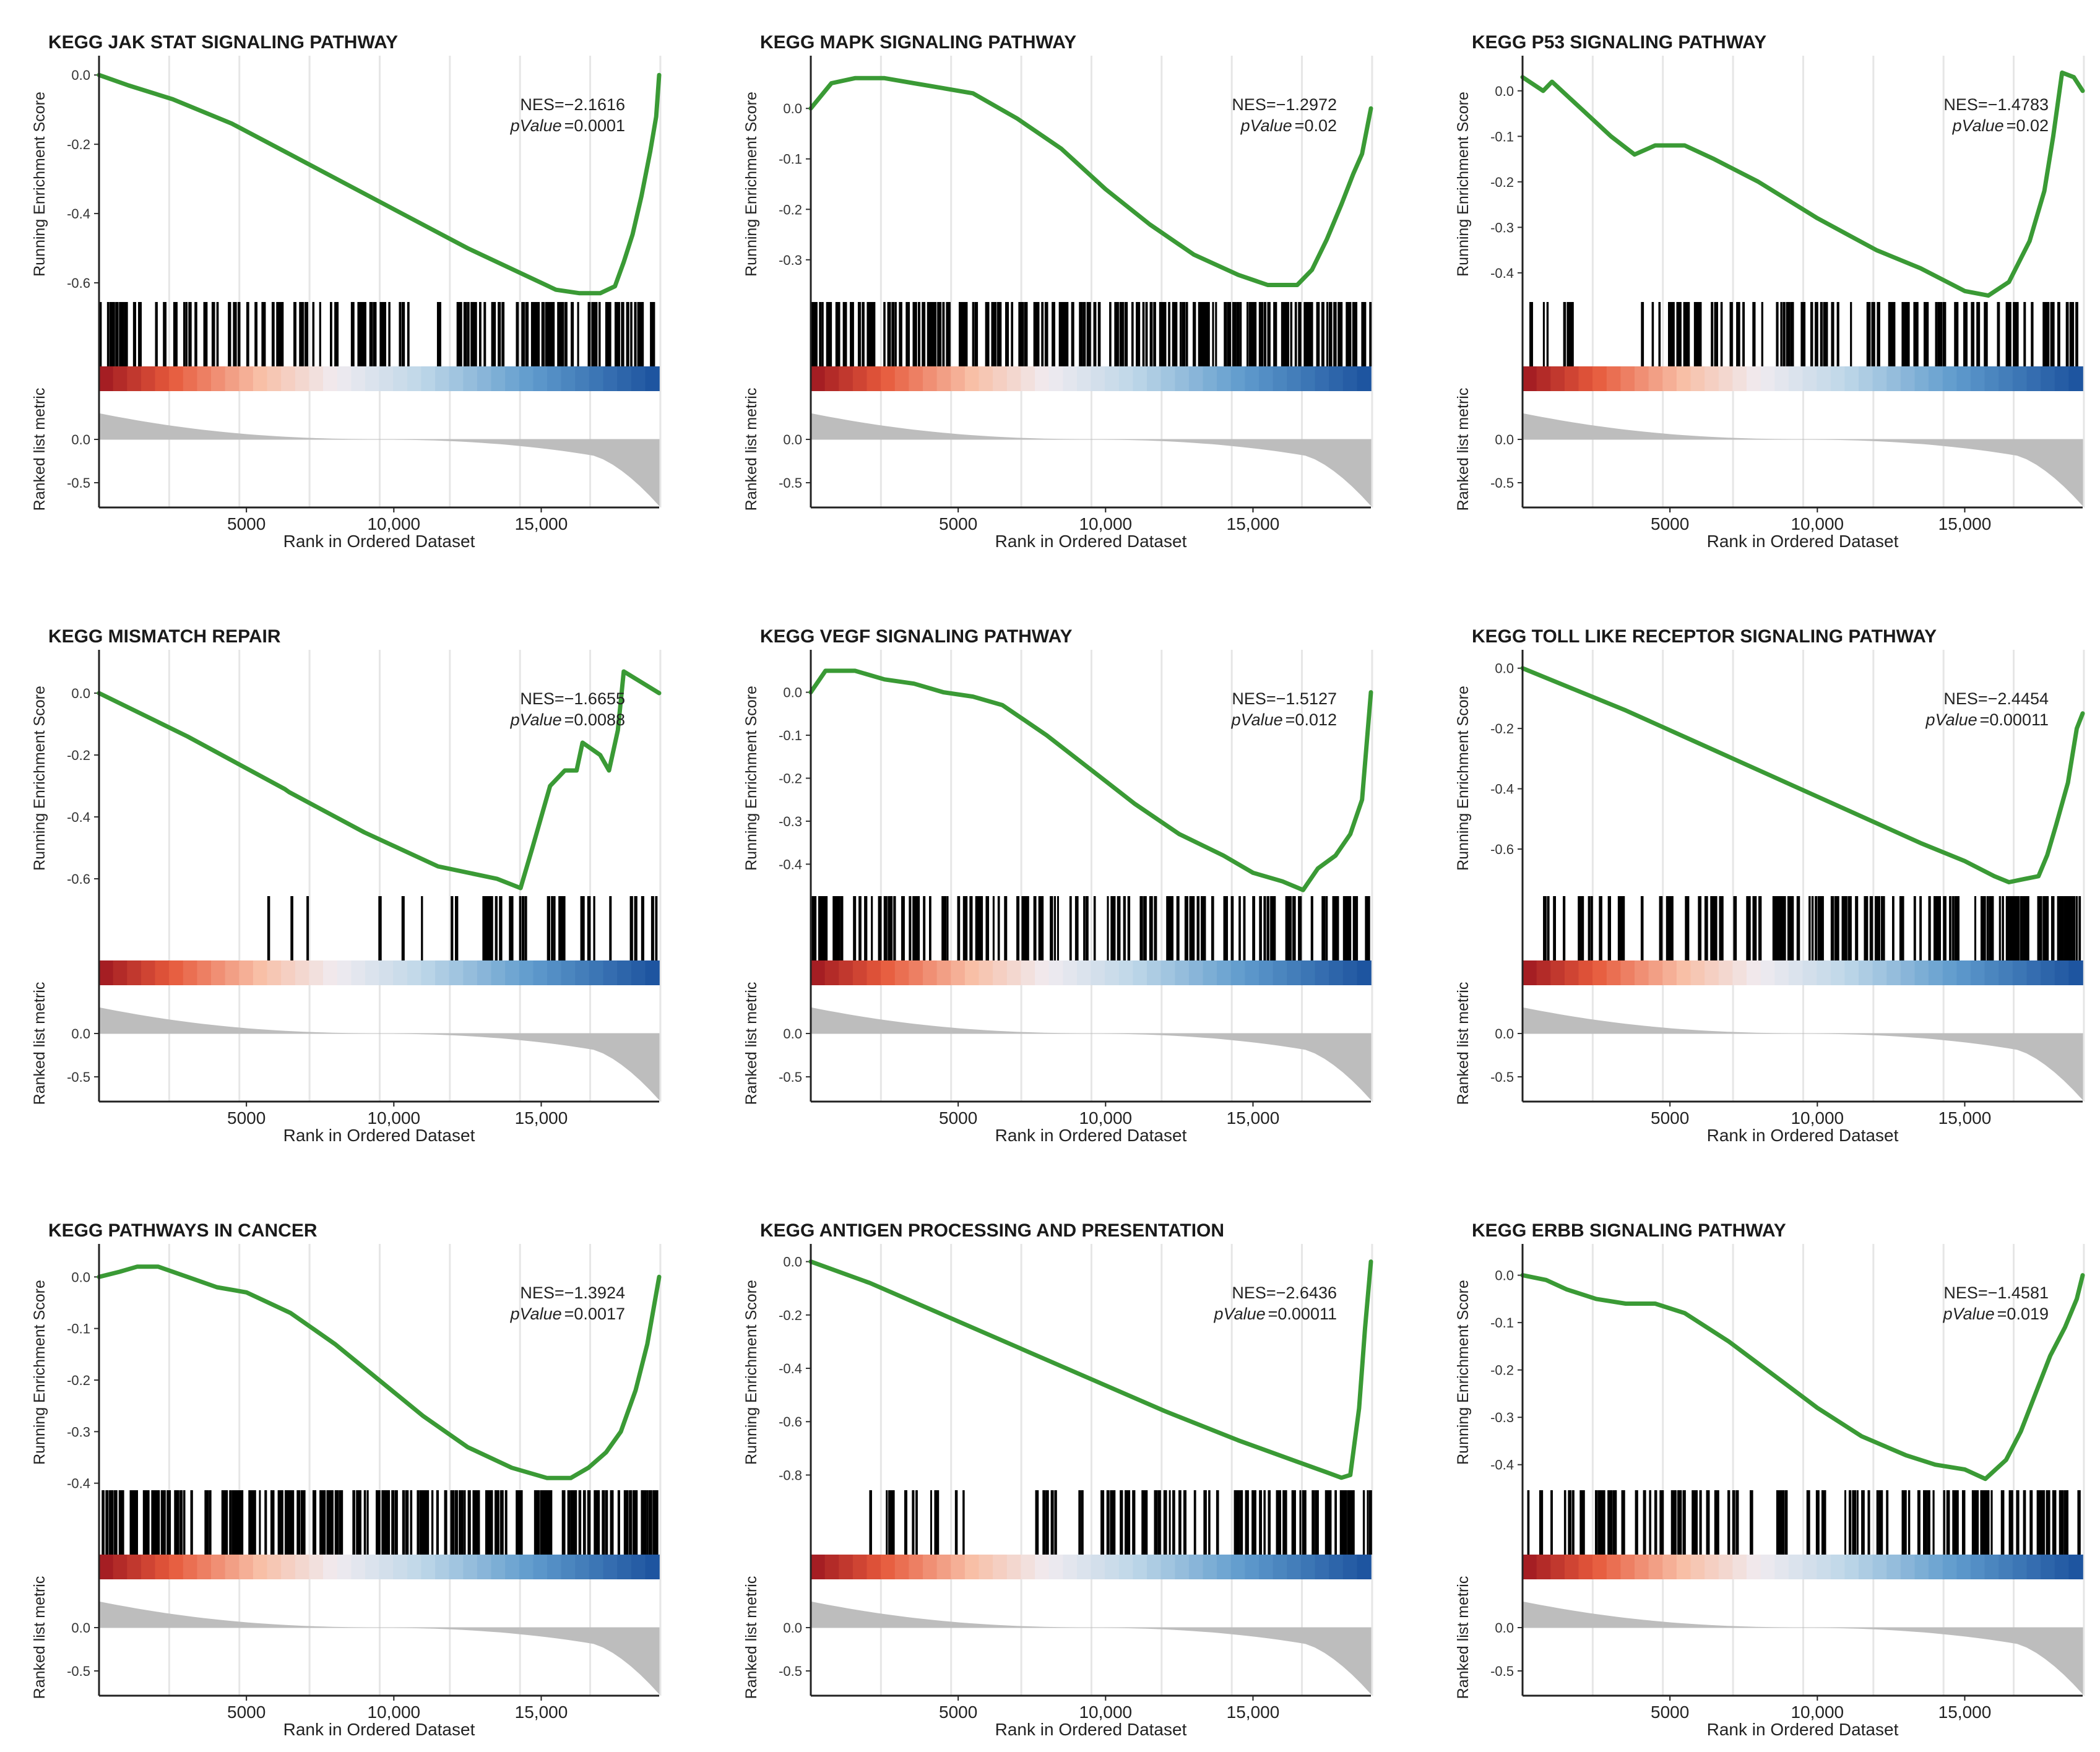 The width and height of the screenshot is (2100, 1752). I want to click on x-tick-label: 15,000, so click(1253, 523).